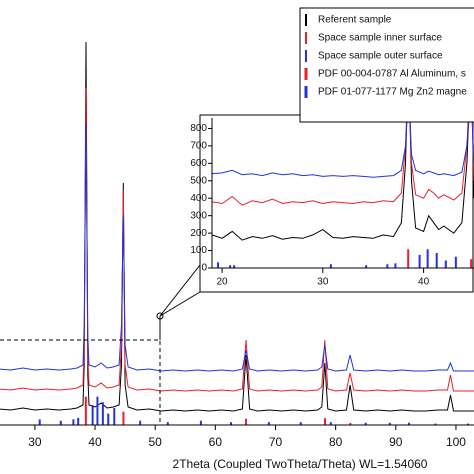 The width and height of the screenshot is (474, 474). What do you see at coordinates (392, 74) in the screenshot?
I see `legend-label: PDF 00-004-0787 Al Aluminum, s` at bounding box center [392, 74].